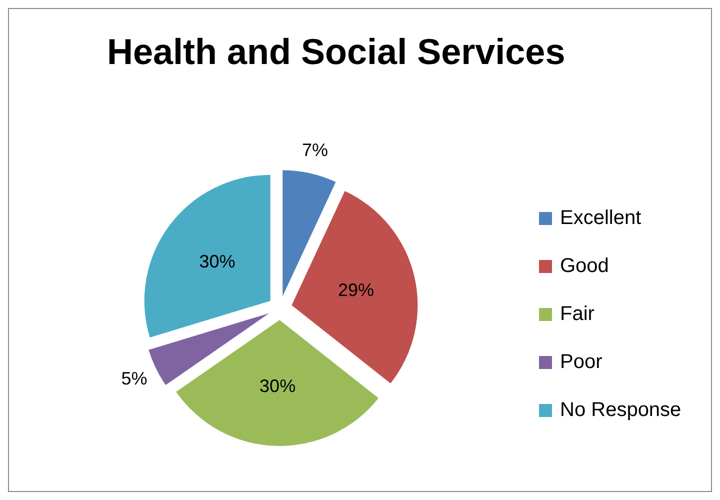 This screenshot has width=720, height=500. Describe the element at coordinates (621, 410) in the screenshot. I see `legend-label: No Response` at that location.